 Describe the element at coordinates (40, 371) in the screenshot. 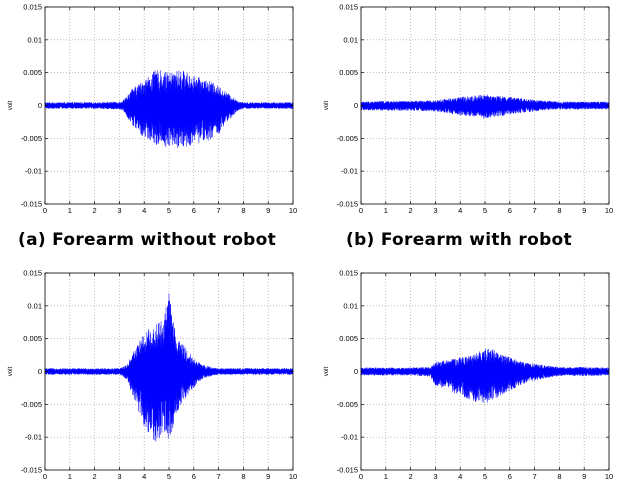

I see `chart-c-ytick-label: 0` at that location.